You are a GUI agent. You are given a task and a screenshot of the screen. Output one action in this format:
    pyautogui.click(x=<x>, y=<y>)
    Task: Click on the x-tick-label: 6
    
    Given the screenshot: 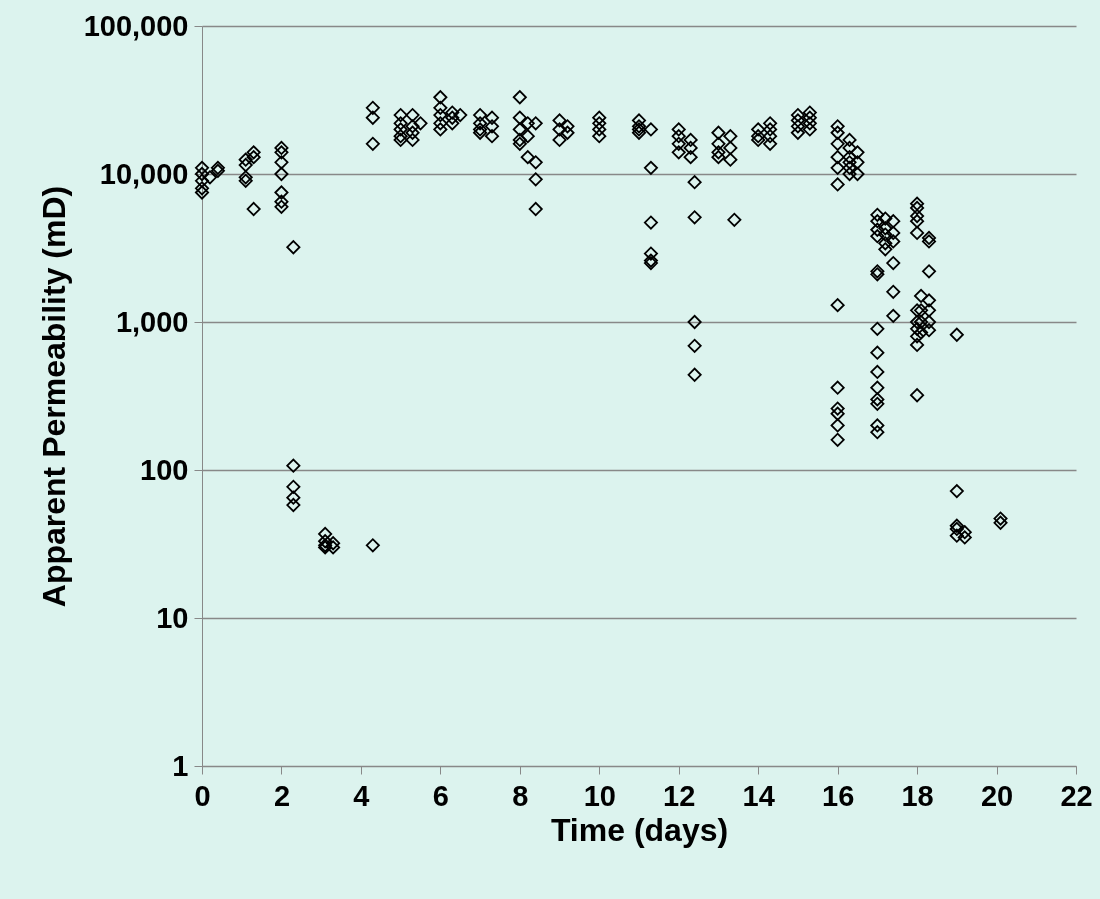 What is the action you would take?
    pyautogui.click(x=440, y=795)
    